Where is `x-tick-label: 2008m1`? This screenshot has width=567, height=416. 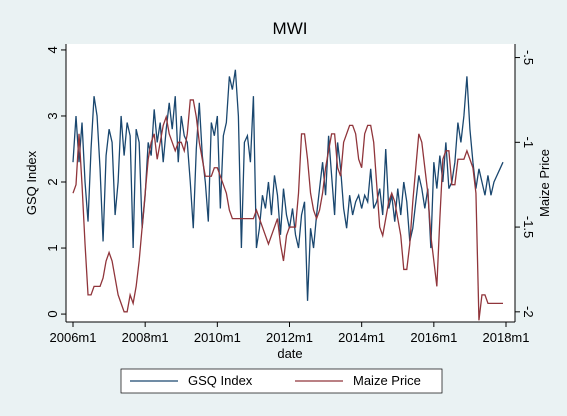
x-tick-label: 2008m1 is located at coordinates (145, 337).